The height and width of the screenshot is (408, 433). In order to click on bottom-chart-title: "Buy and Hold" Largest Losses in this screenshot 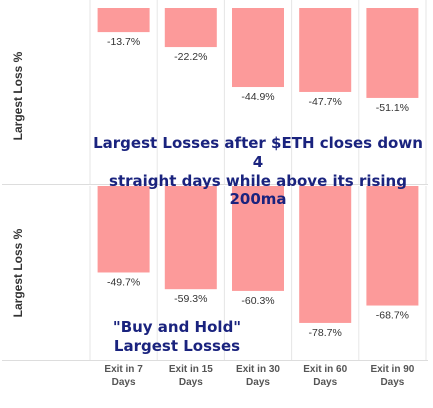, I will do `click(177, 337)`.